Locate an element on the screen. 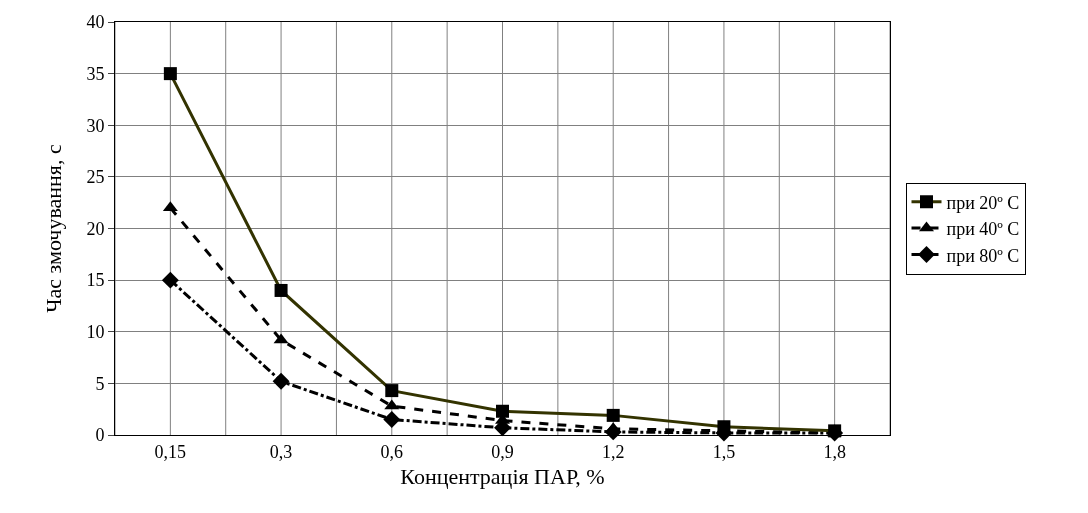 The height and width of the screenshot is (513, 1088). x-tick-label: 0,6 is located at coordinates (392, 451).